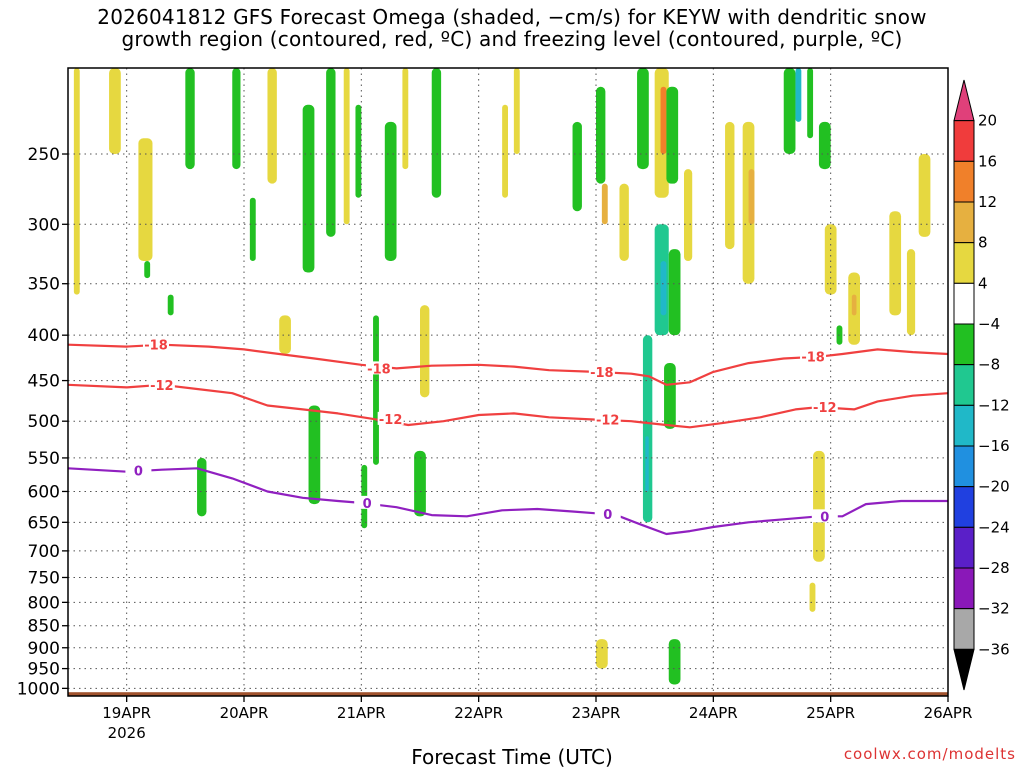 This screenshot has width=1024, height=769. I want to click on contour-line, so click(507, 501).